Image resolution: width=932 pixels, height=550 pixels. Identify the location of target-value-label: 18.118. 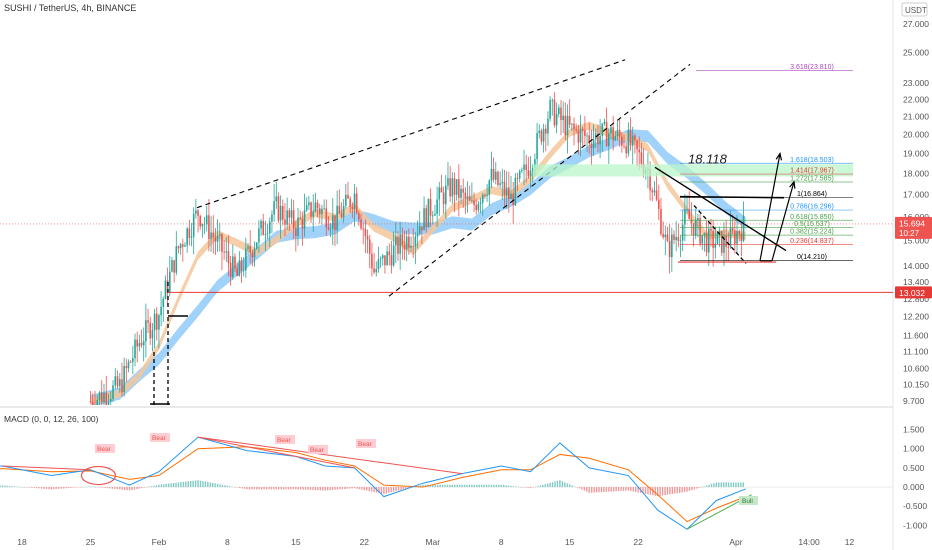
(708, 158).